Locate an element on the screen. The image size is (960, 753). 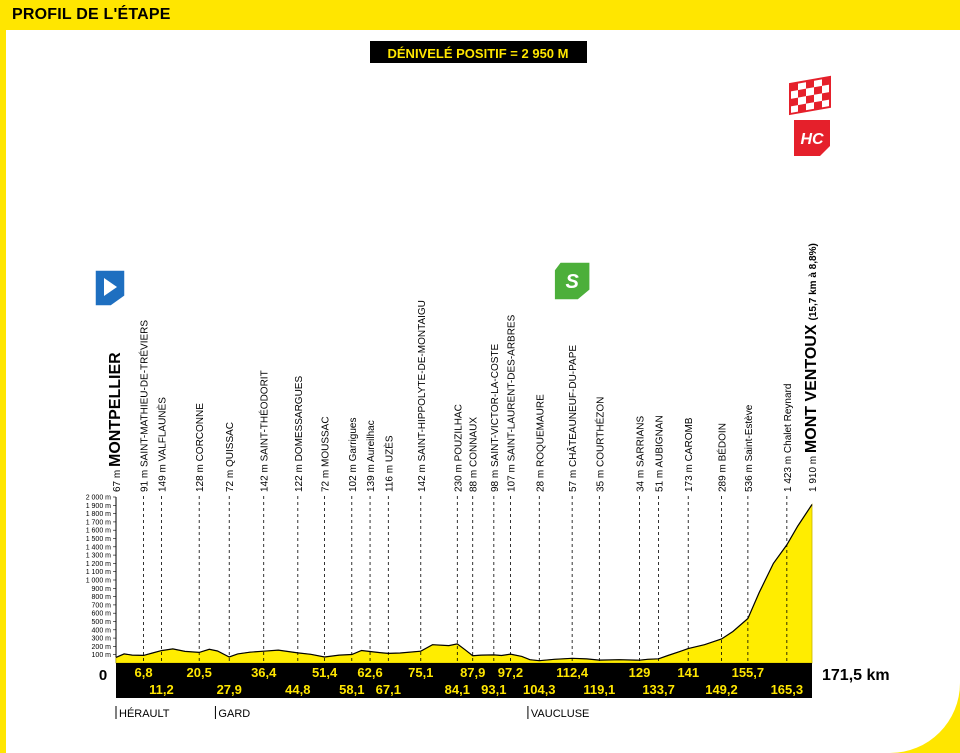
waypoint-altitude: 230 m is located at coordinates (458, 476).